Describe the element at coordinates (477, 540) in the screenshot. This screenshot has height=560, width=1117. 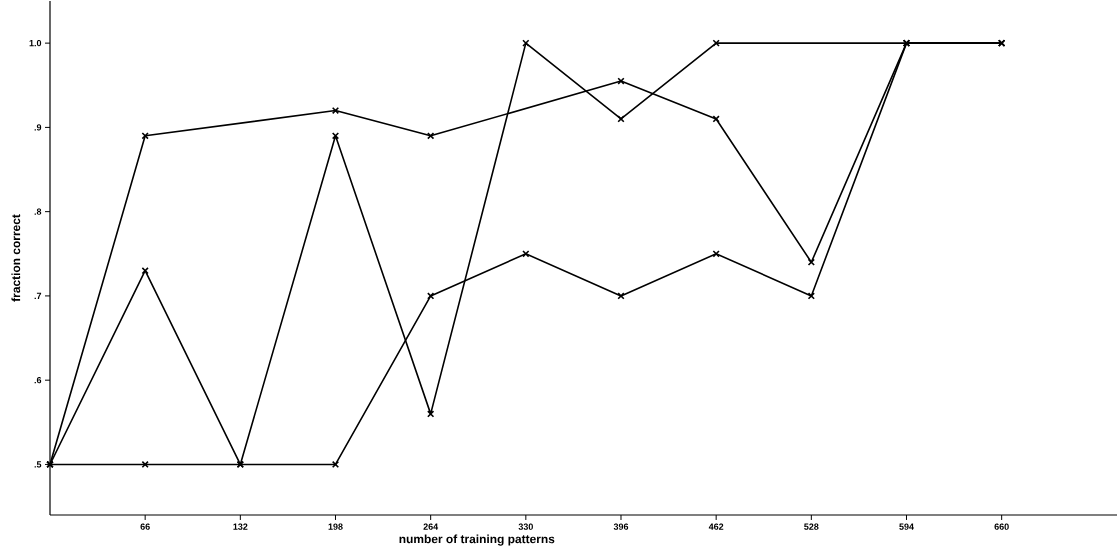
I see `x-axis-title: number of training patterns` at that location.